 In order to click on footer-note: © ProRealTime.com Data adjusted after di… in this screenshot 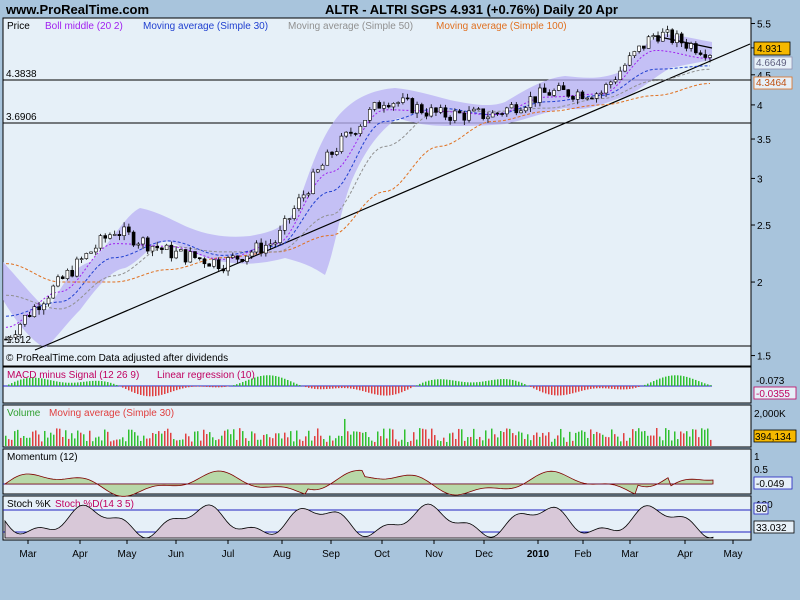, I will do `click(117, 358)`.